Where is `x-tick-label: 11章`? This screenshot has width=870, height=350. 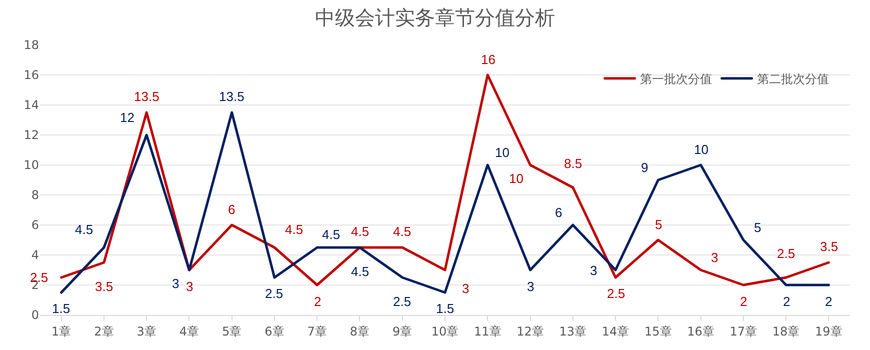 x-tick-label: 11章 is located at coordinates (488, 331).